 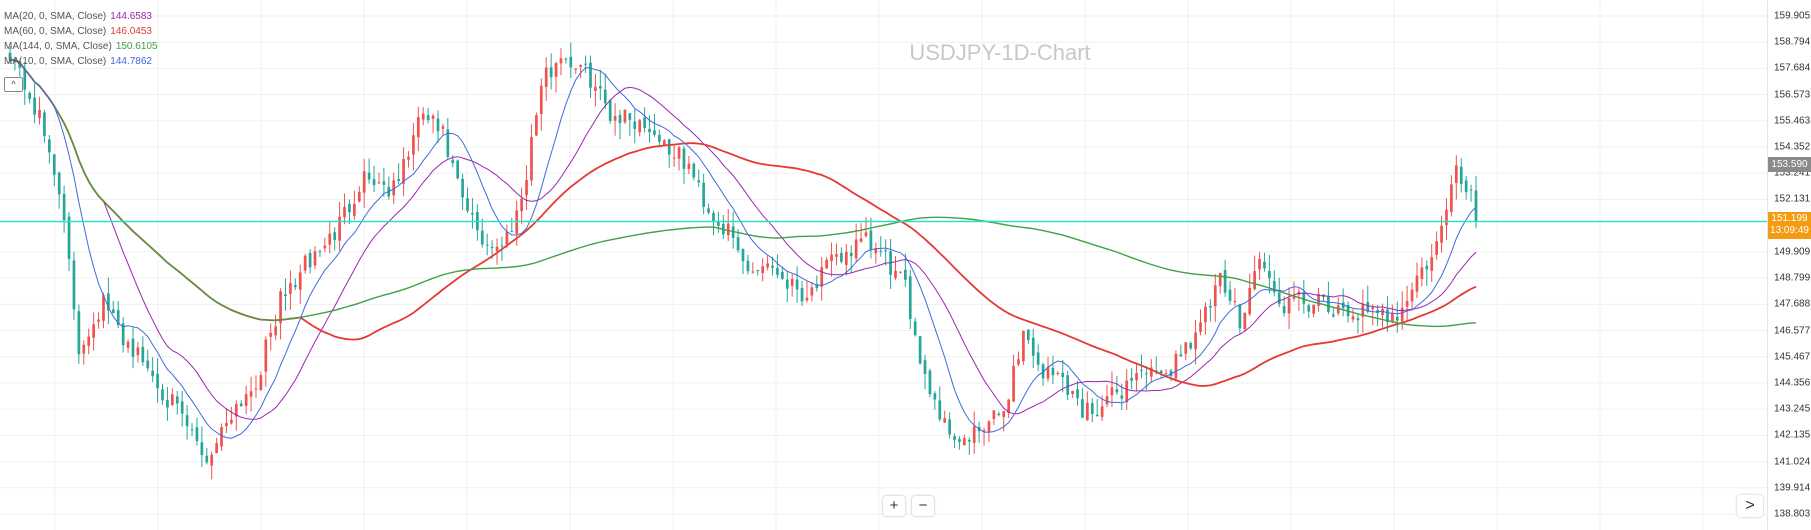 What do you see at coordinates (55, 16) in the screenshot?
I see `legend-ma20-label: MA(20, 0, SMA, Close)` at bounding box center [55, 16].